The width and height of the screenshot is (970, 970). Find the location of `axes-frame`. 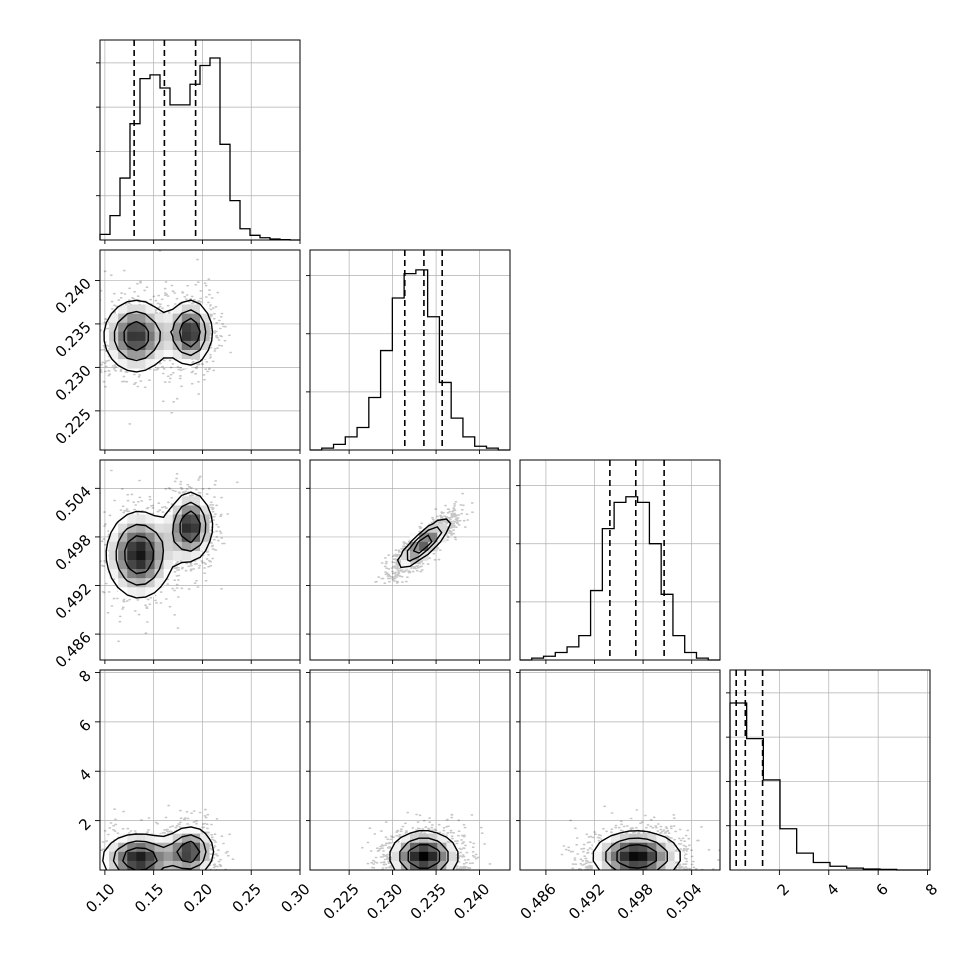

axes-frame is located at coordinates (620, 560).